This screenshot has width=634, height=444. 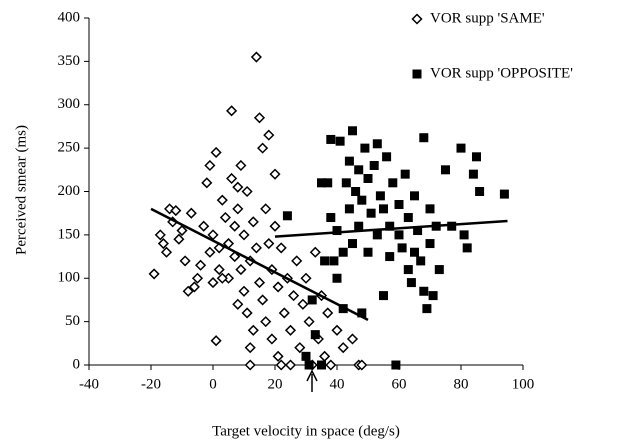 I want to click on x-tick-label: -40, so click(x=89, y=384).